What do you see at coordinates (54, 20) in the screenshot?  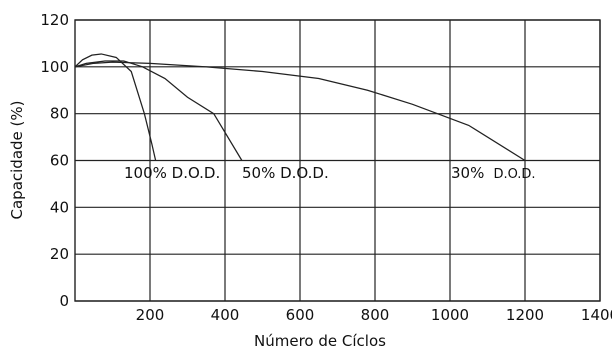 I see `y-tick-label: 120` at bounding box center [54, 20].